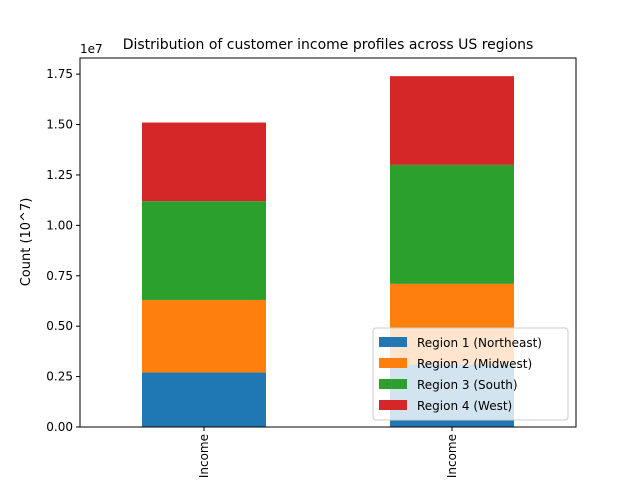  Describe the element at coordinates (59, 125) in the screenshot. I see `y-tick-label: 1.50` at that location.